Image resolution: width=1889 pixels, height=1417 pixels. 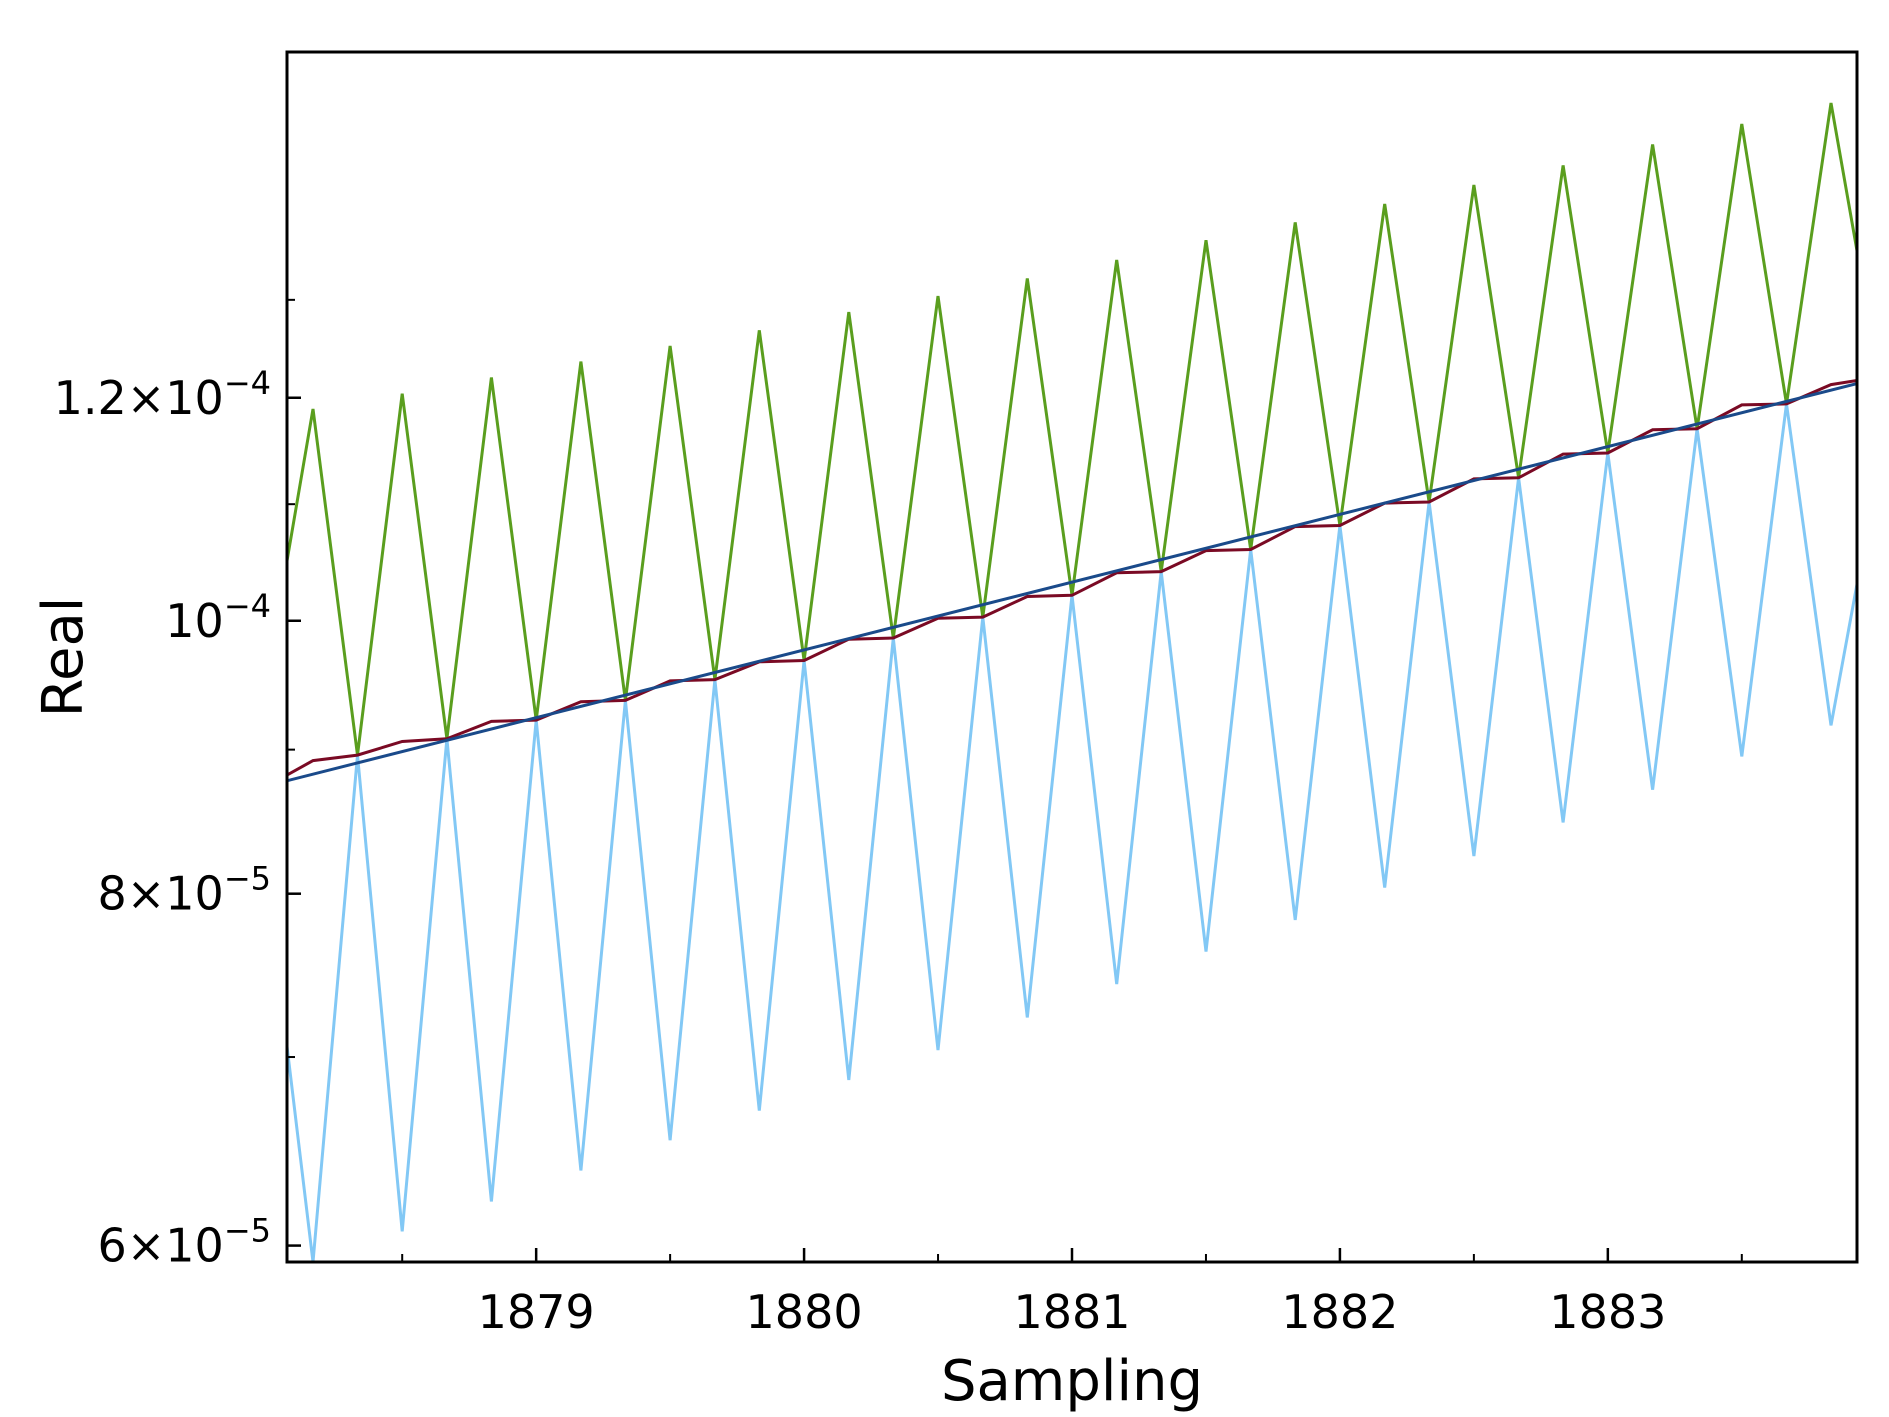 What do you see at coordinates (177, 785) in the screenshot?
I see `y-axis: 6×10⁻⁵ 8×10⁻⁵ 10−4 1.2×10⁻⁴` at bounding box center [177, 785].